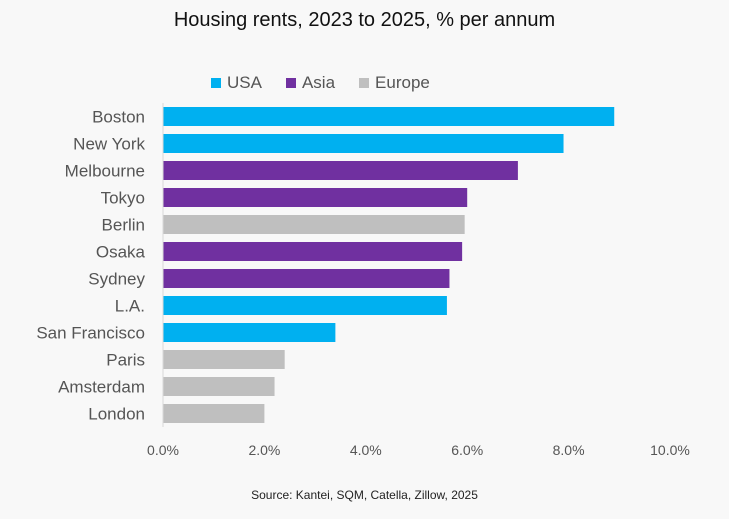 The width and height of the screenshot is (729, 519). I want to click on legend-swatch-usa, so click(216, 83).